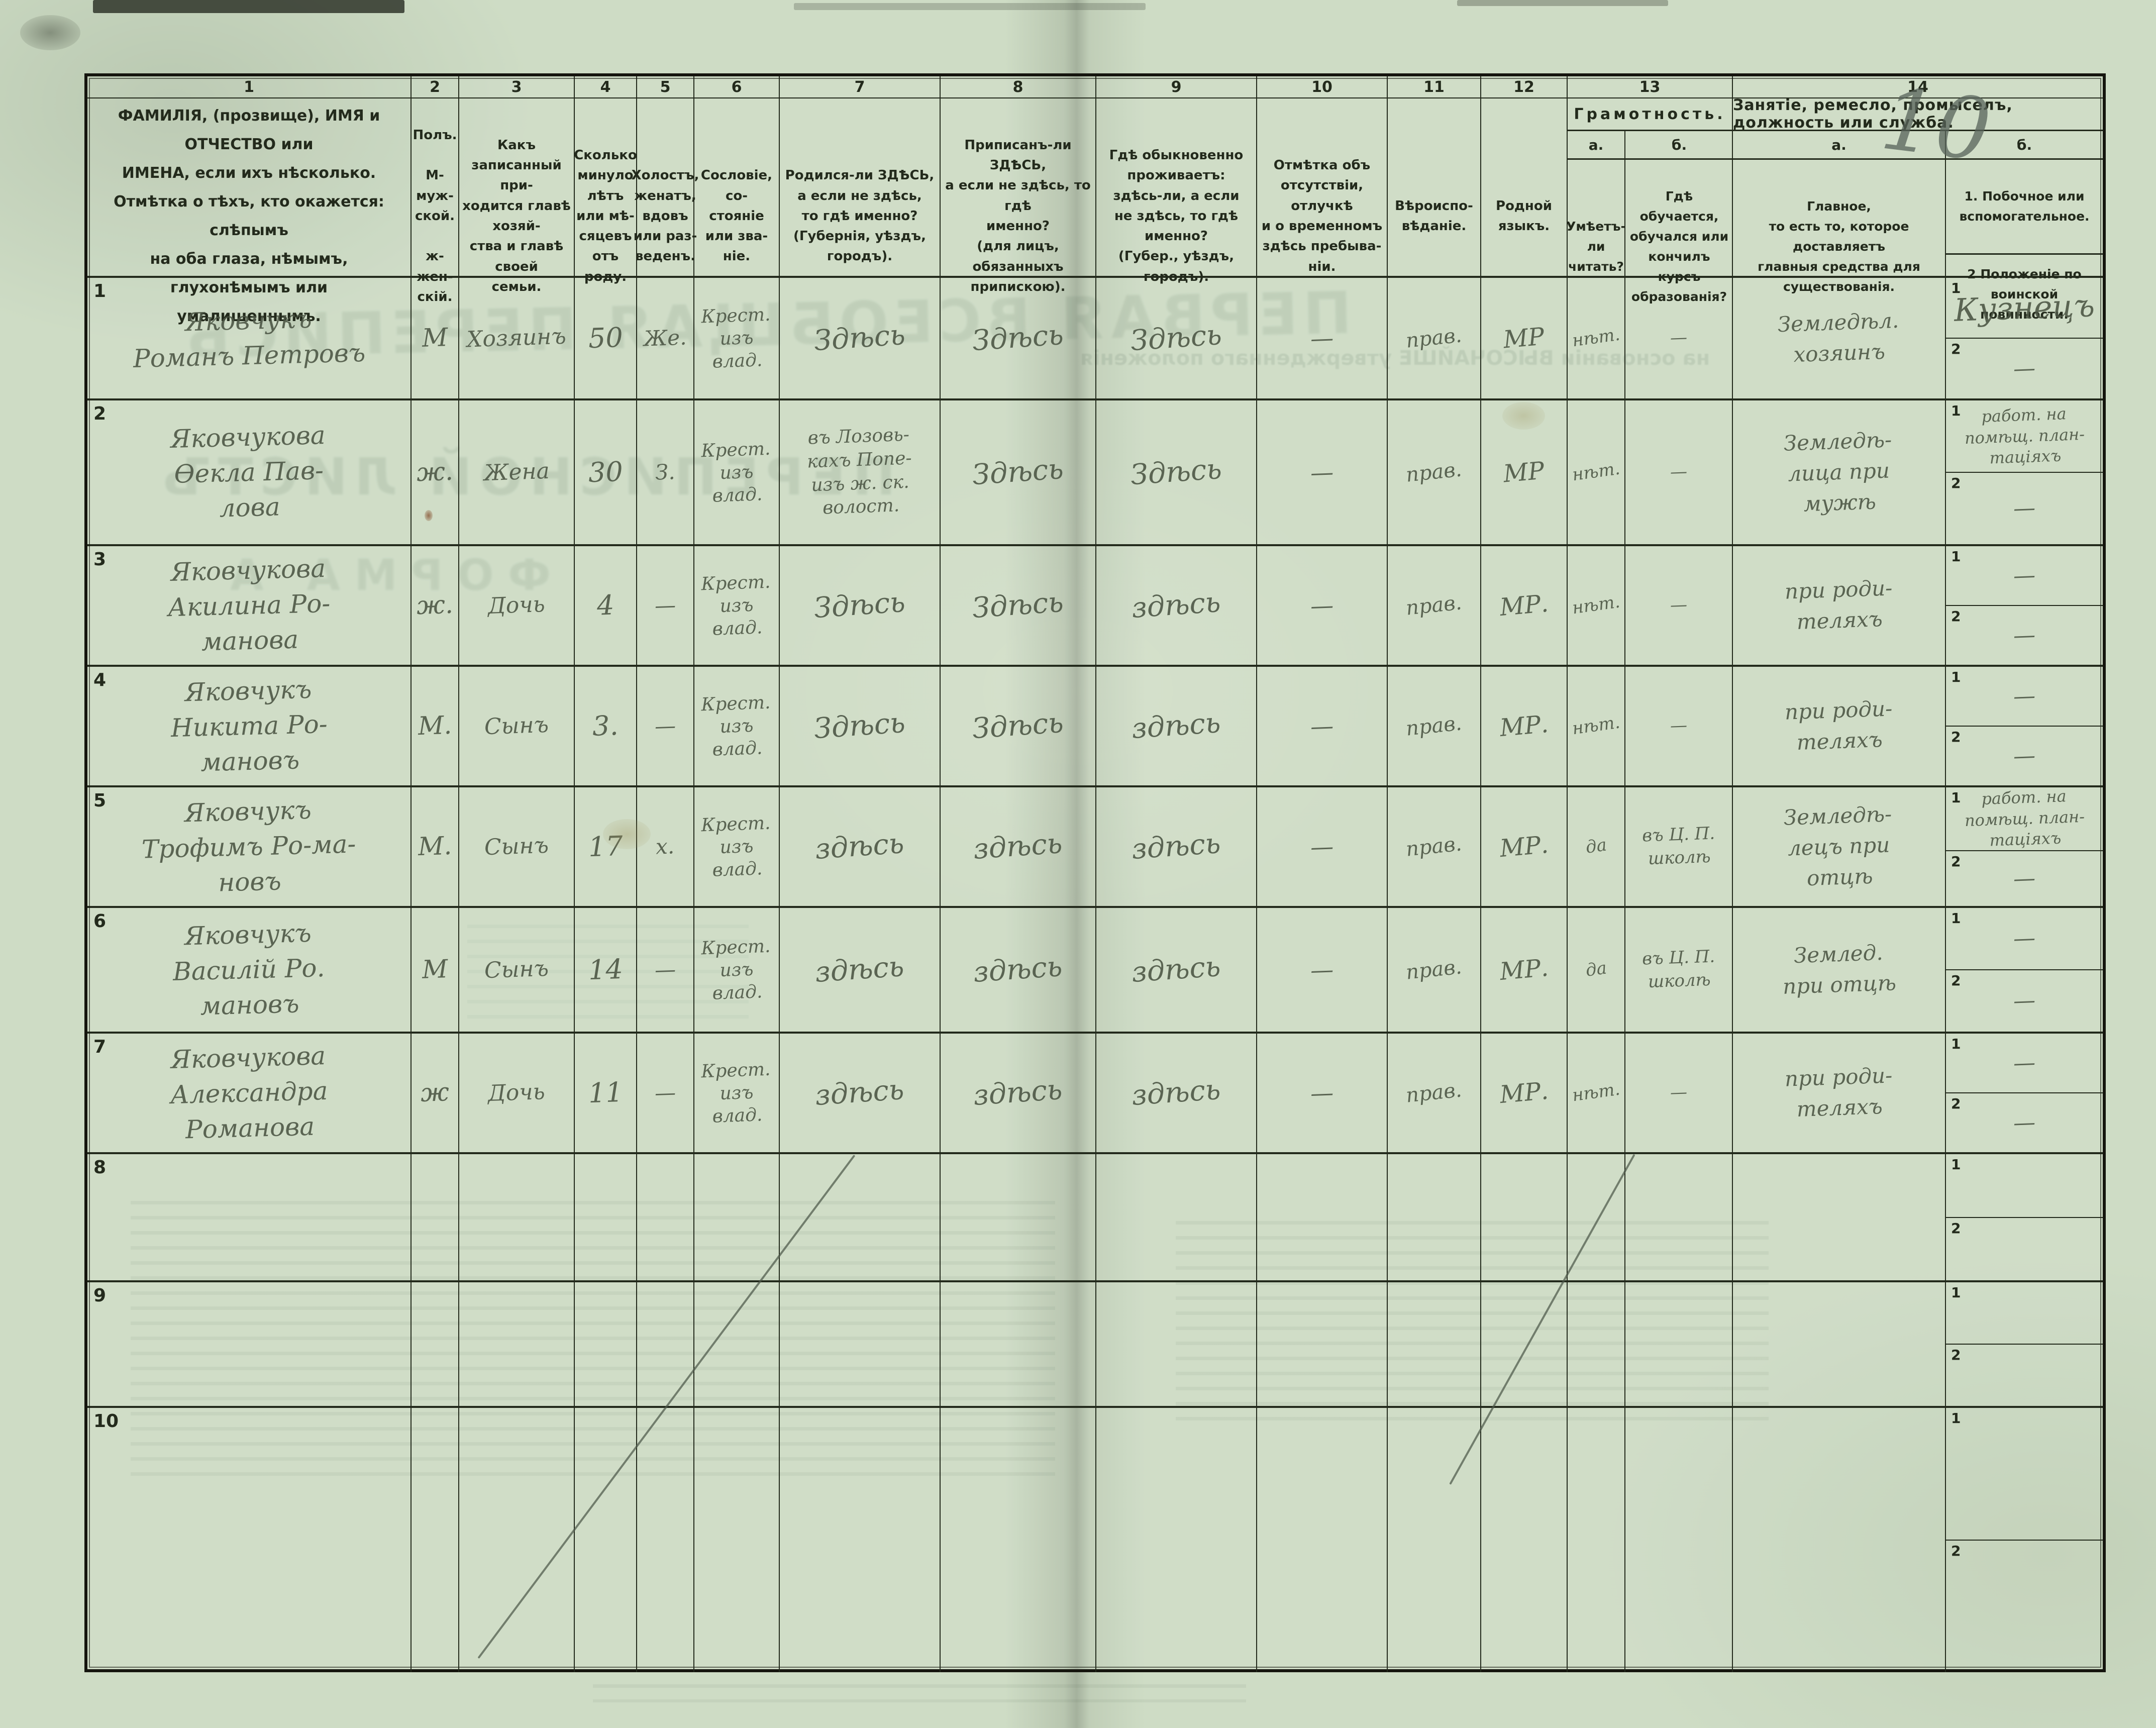 Image resolution: width=2156 pixels, height=1728 pixels. What do you see at coordinates (516, 605) in the screenshot?
I see `value-relation: Дочь` at bounding box center [516, 605].